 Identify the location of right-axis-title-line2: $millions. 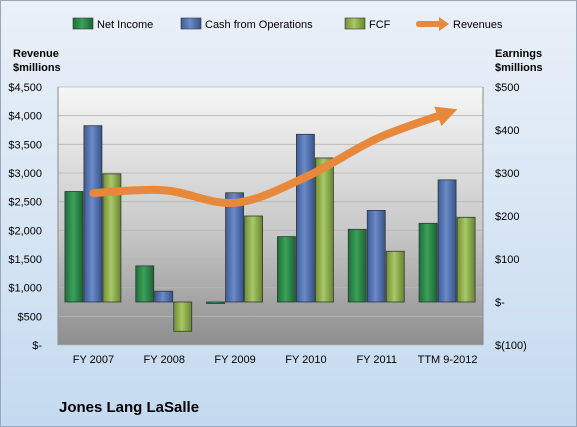
(519, 68).